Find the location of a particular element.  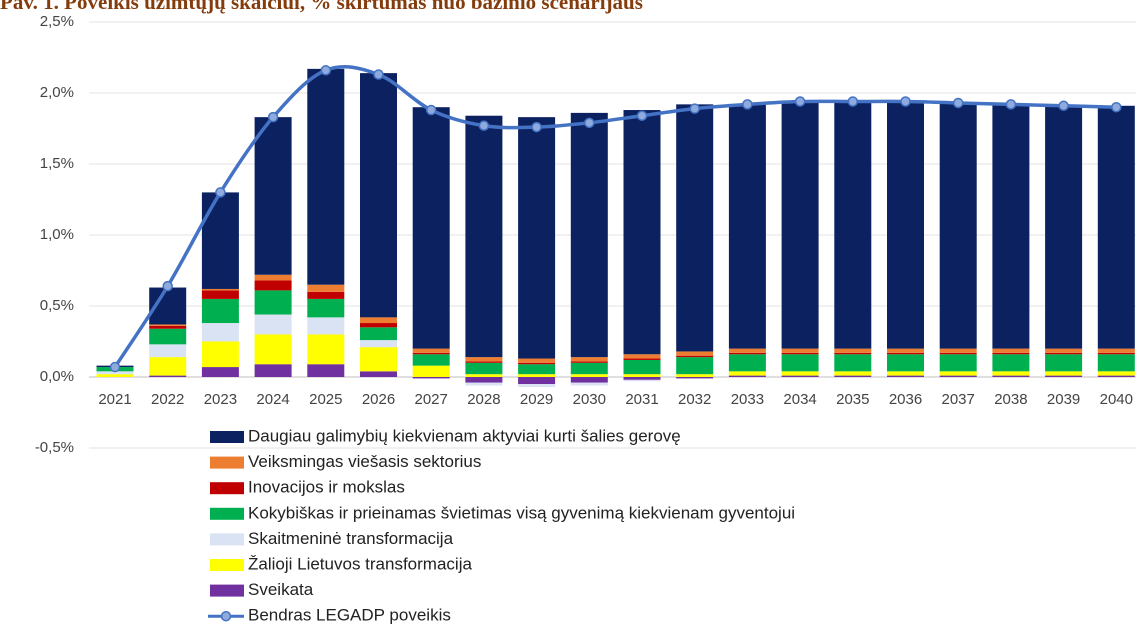

legend-marker is located at coordinates (226, 616).